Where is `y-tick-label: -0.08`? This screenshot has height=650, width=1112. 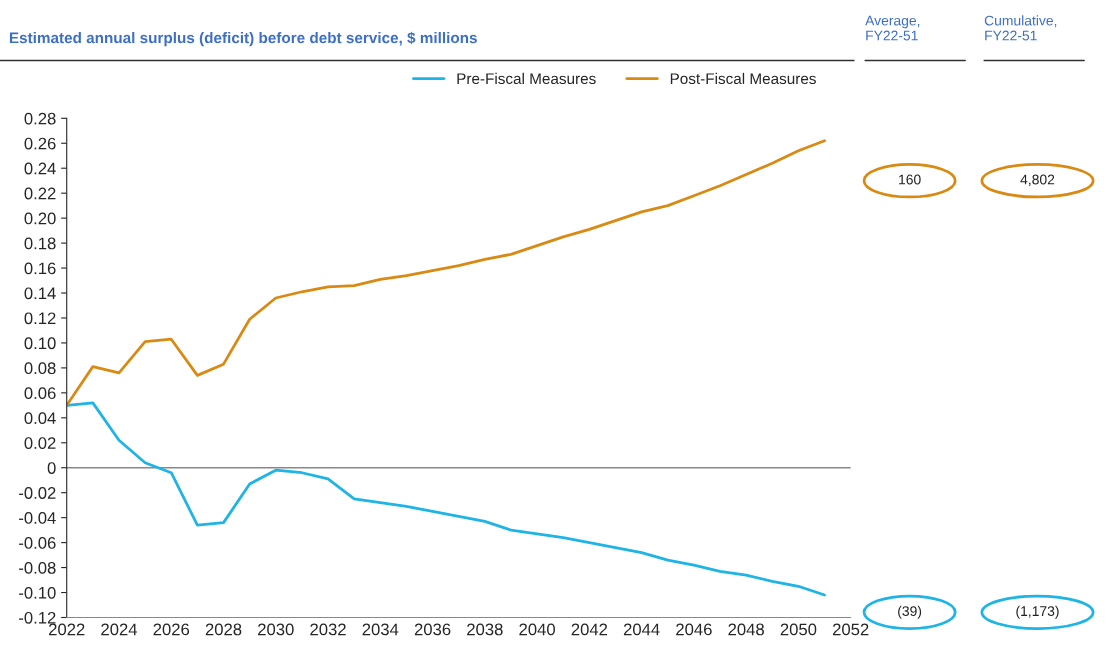
y-tick-label: -0.08 is located at coordinates (37, 567).